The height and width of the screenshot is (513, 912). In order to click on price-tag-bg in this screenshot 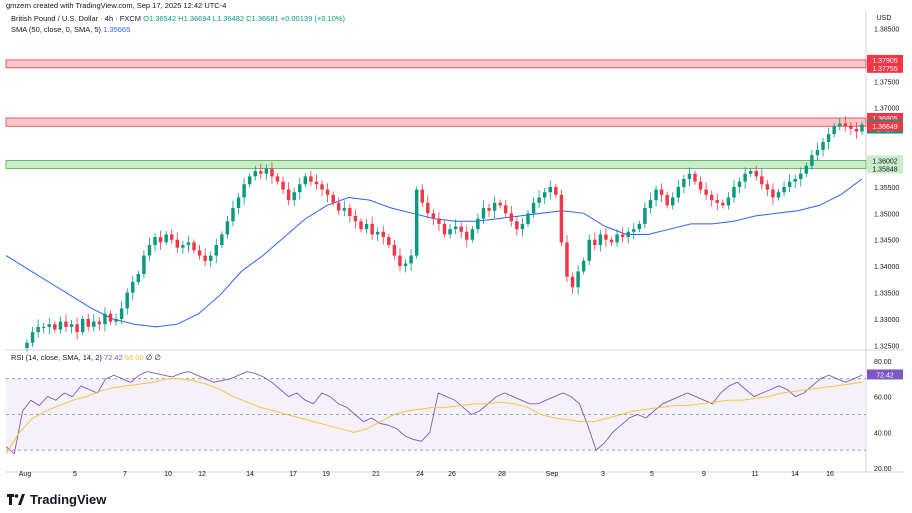, I will do `click(885, 59)`.